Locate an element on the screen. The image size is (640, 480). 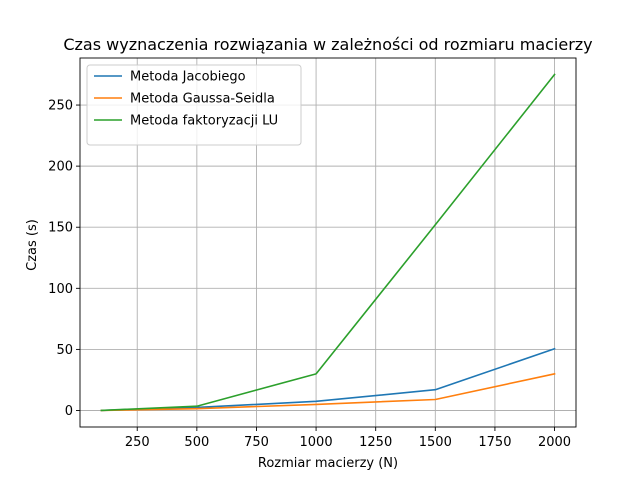
legend-label-3: Metoda faktoryzacji LU is located at coordinates (204, 121).